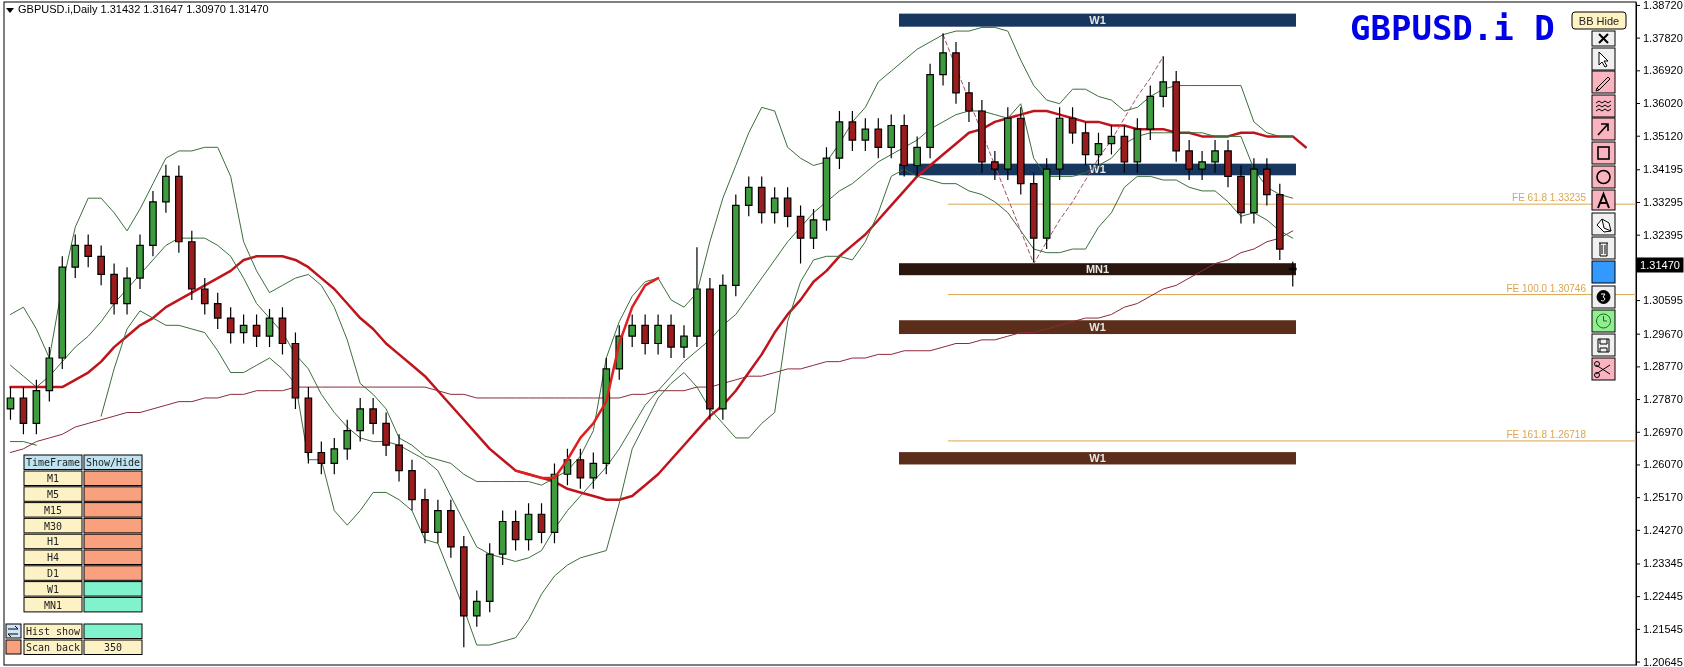  What do you see at coordinates (53, 526) in the screenshot?
I see `annotation: M30` at bounding box center [53, 526].